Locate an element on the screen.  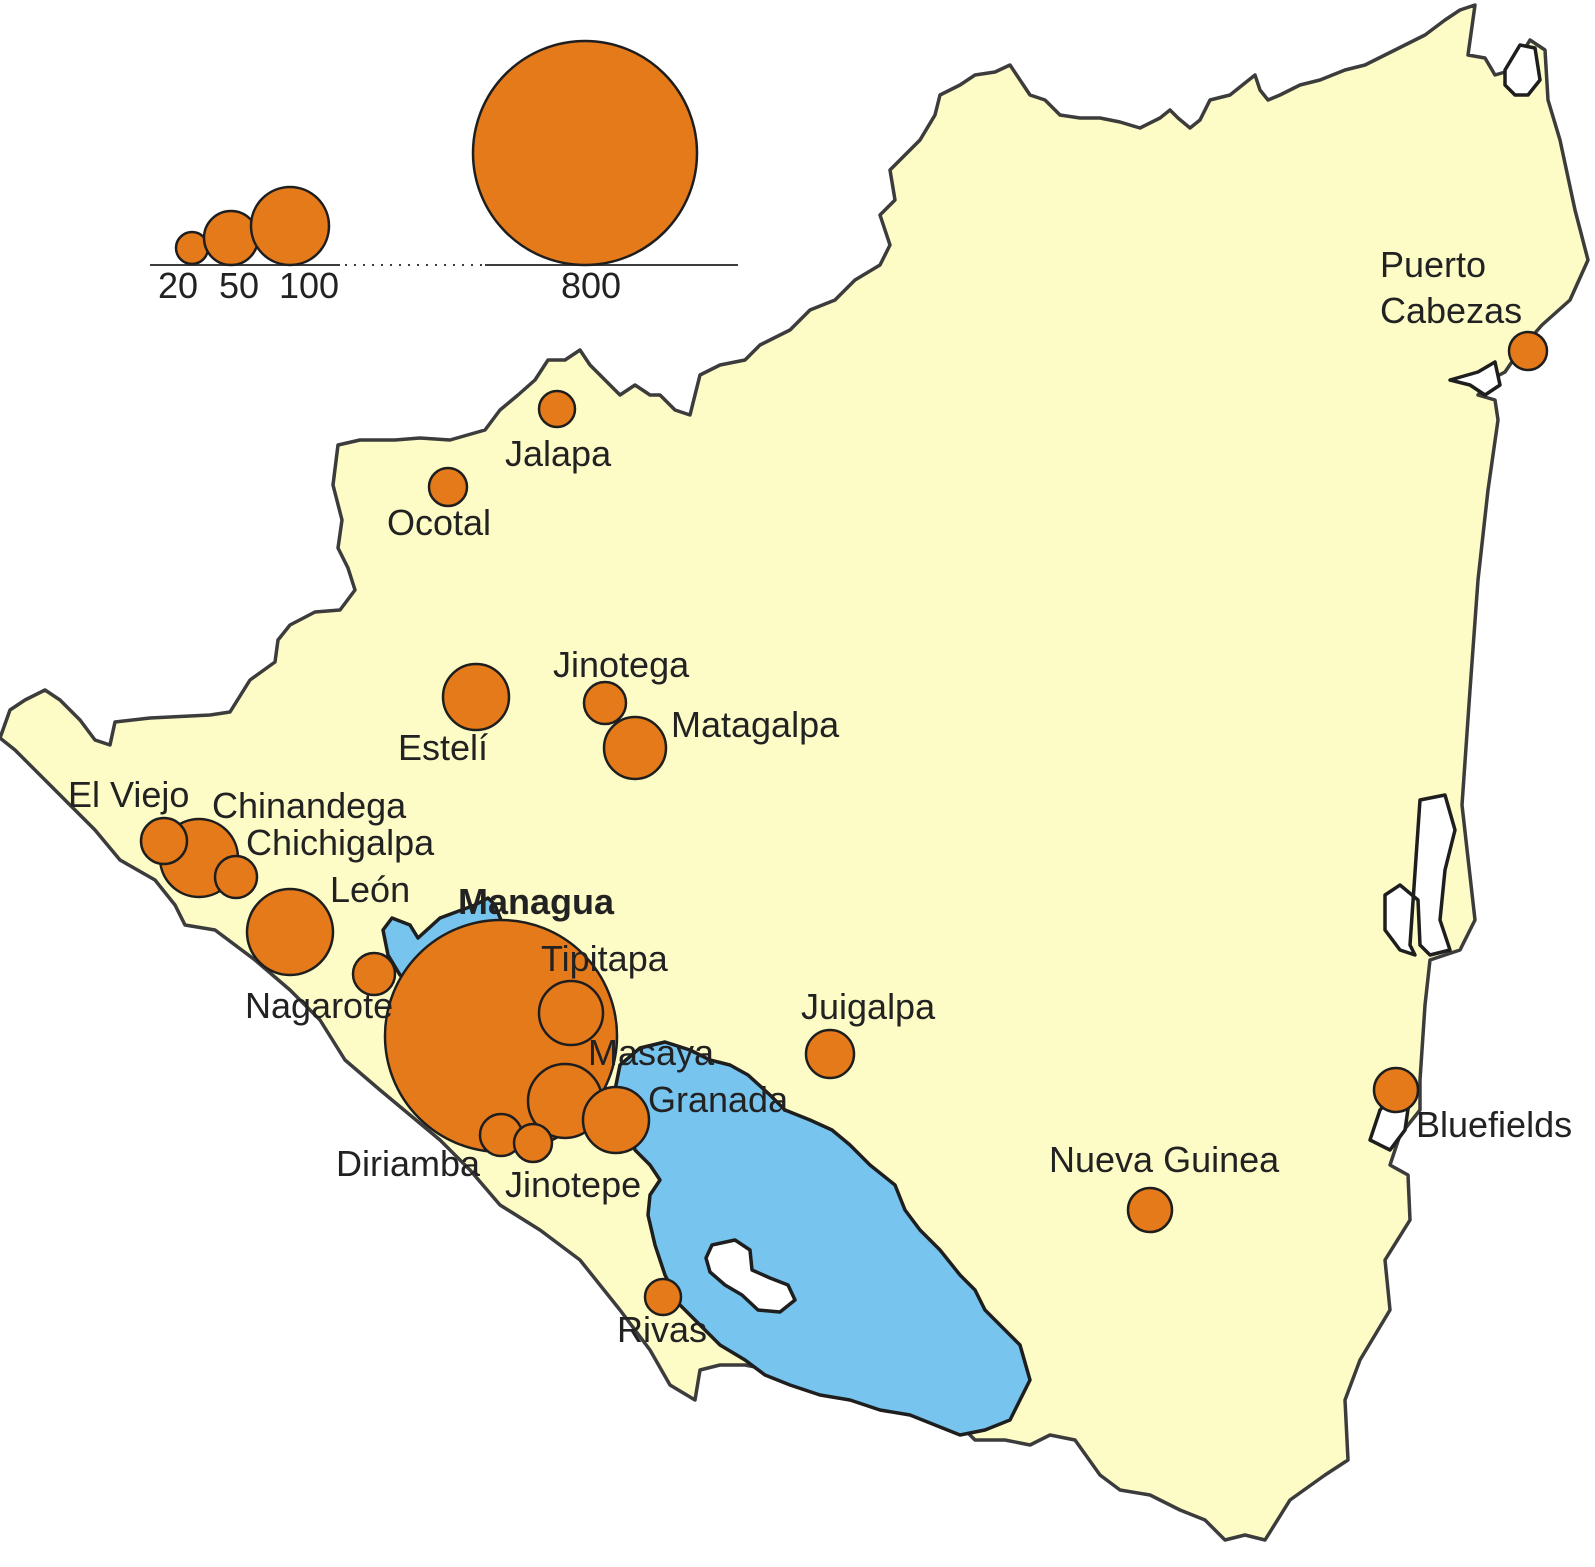
bubble-bluefields is located at coordinates (1396, 1090).